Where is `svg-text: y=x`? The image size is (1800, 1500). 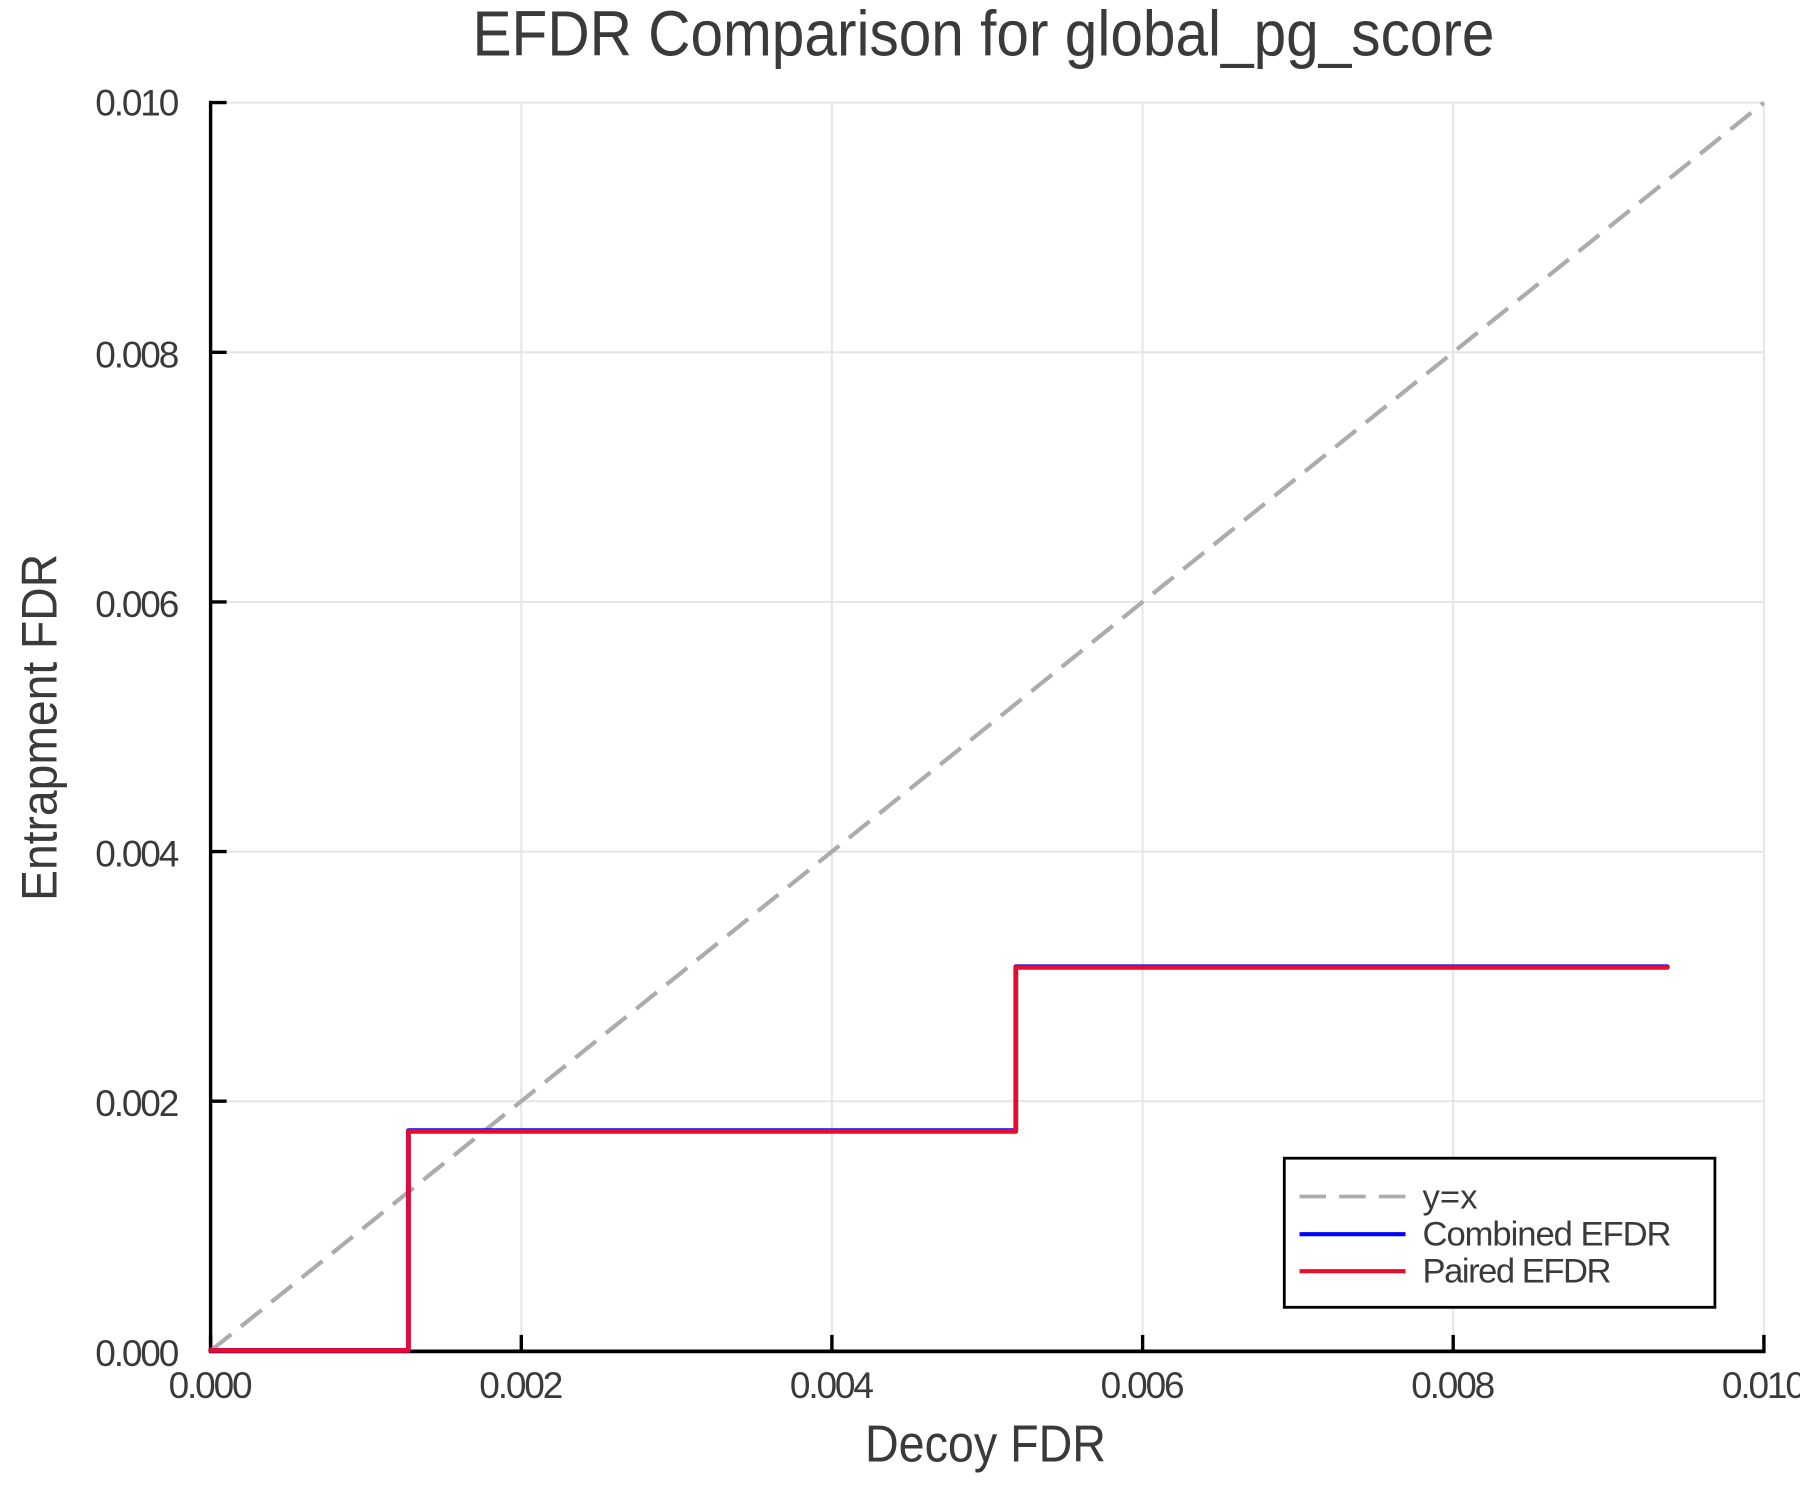
svg-text: y=x is located at coordinates (1450, 1198).